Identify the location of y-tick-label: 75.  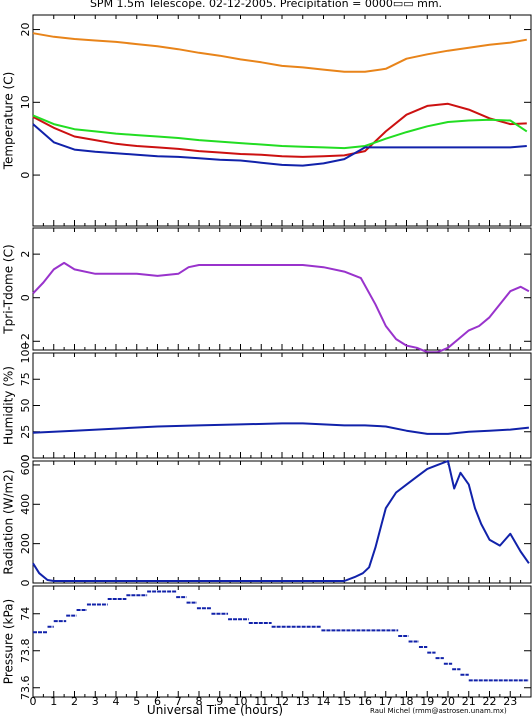
(25, 379).